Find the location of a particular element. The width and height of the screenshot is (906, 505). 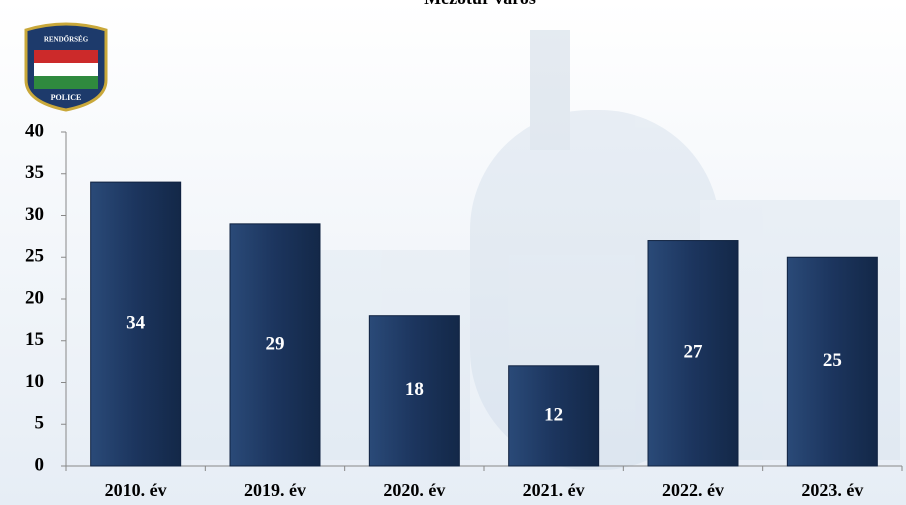

data-label: 18 is located at coordinates (414, 389).